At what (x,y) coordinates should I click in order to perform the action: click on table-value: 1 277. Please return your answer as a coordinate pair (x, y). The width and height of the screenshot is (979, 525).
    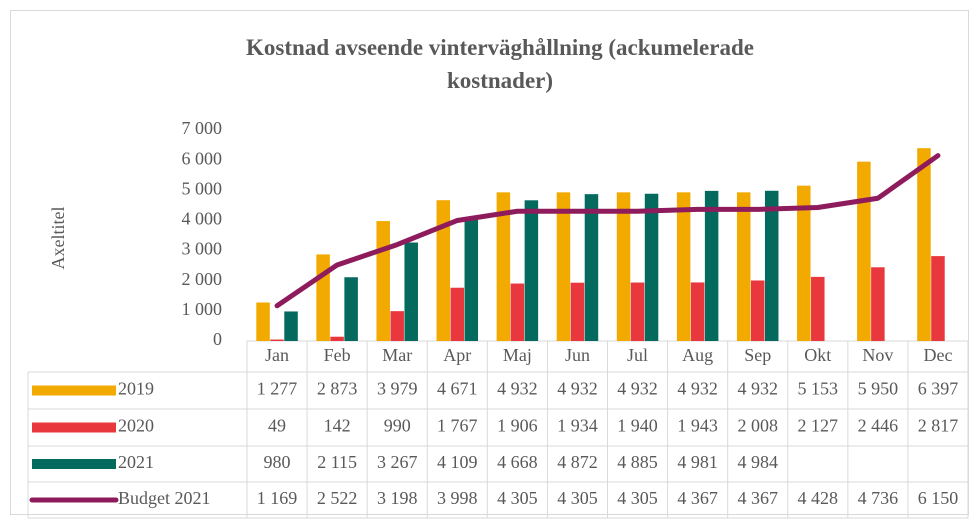
    Looking at the image, I should click on (277, 389).